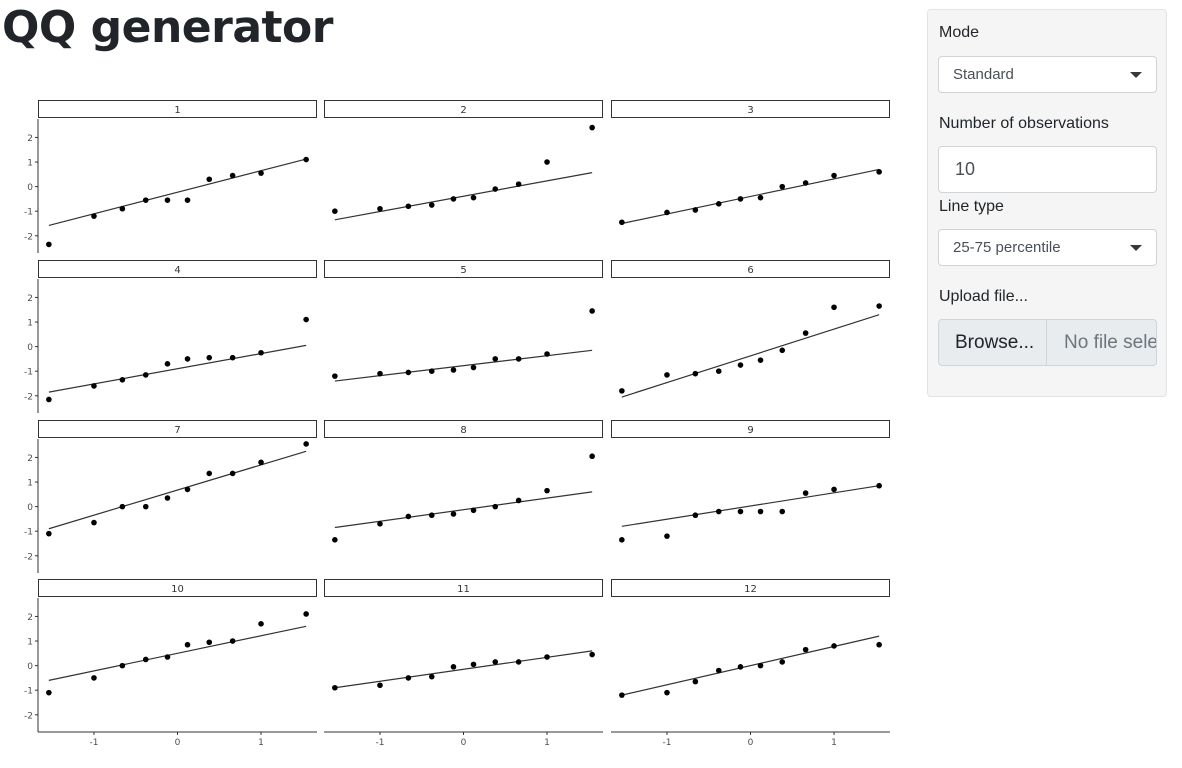  I want to click on facet-strip-label: 4, so click(177, 270).